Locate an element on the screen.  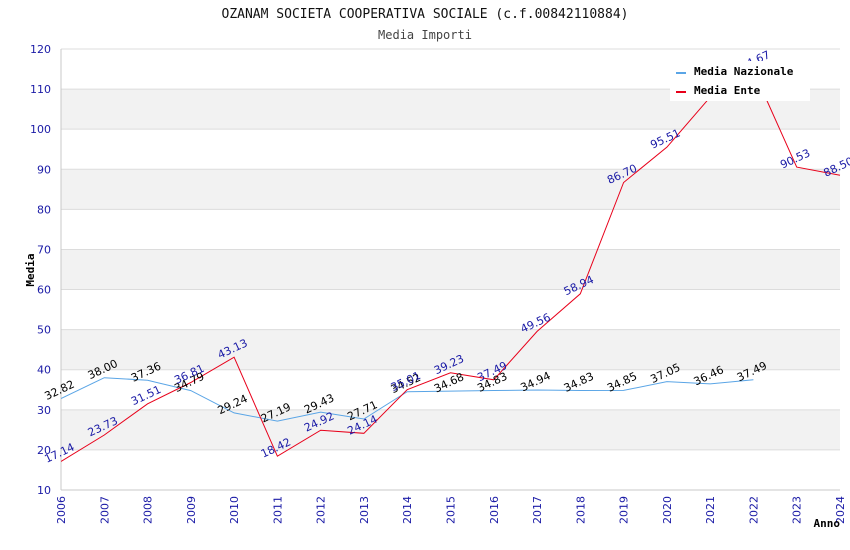
data-label-nazionale: 34.85 is located at coordinates (622, 382).